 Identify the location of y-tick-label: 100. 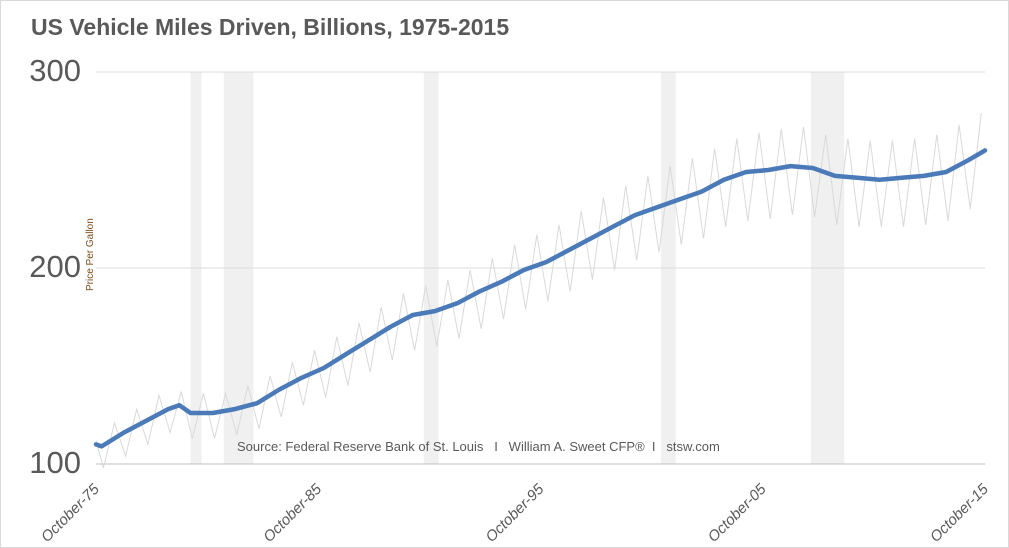
(55, 462).